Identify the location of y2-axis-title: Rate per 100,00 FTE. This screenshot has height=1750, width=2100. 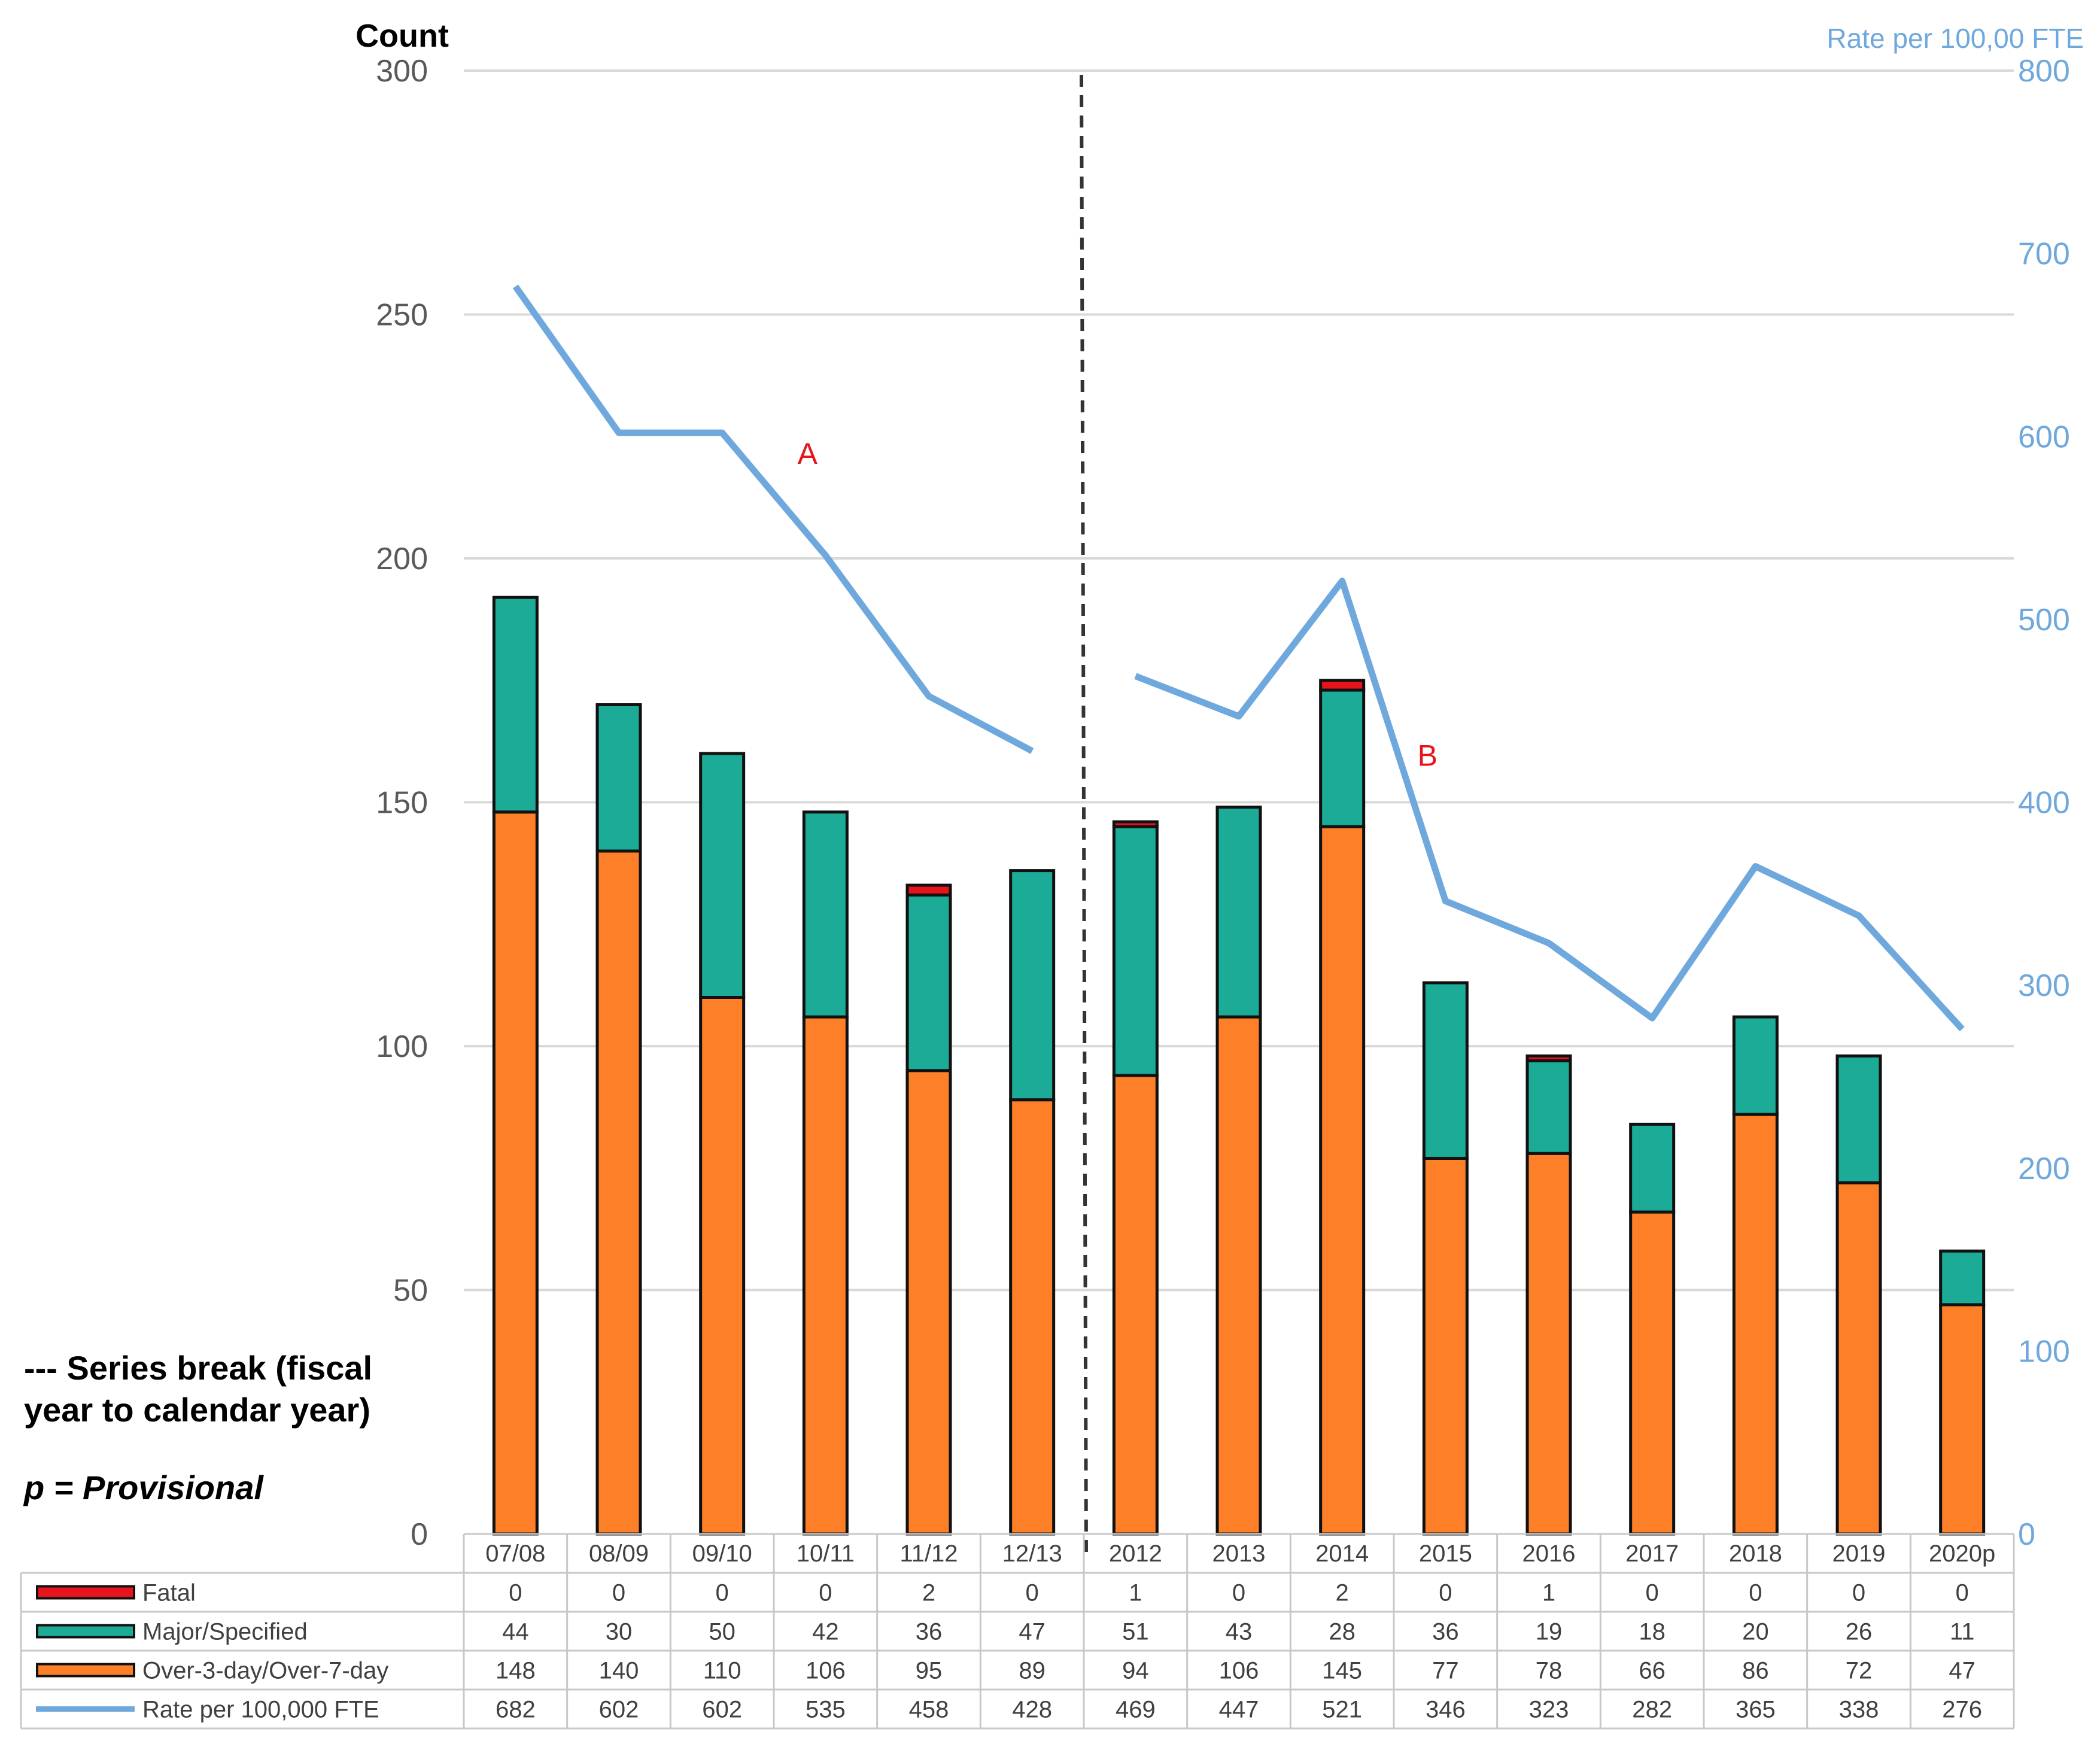
(1955, 38).